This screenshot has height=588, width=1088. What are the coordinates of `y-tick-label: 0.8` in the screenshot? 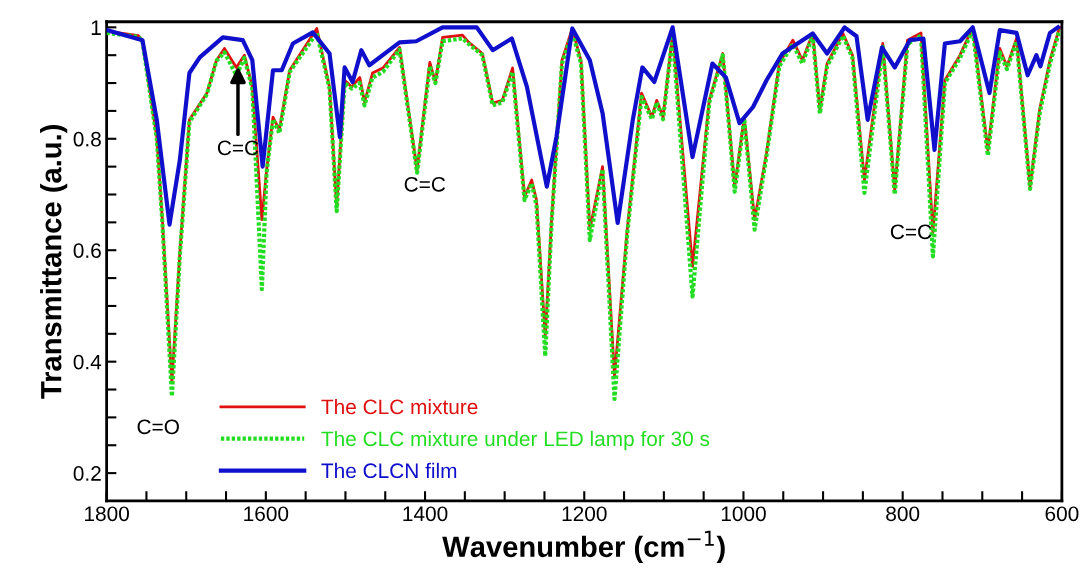 It's located at (87, 139).